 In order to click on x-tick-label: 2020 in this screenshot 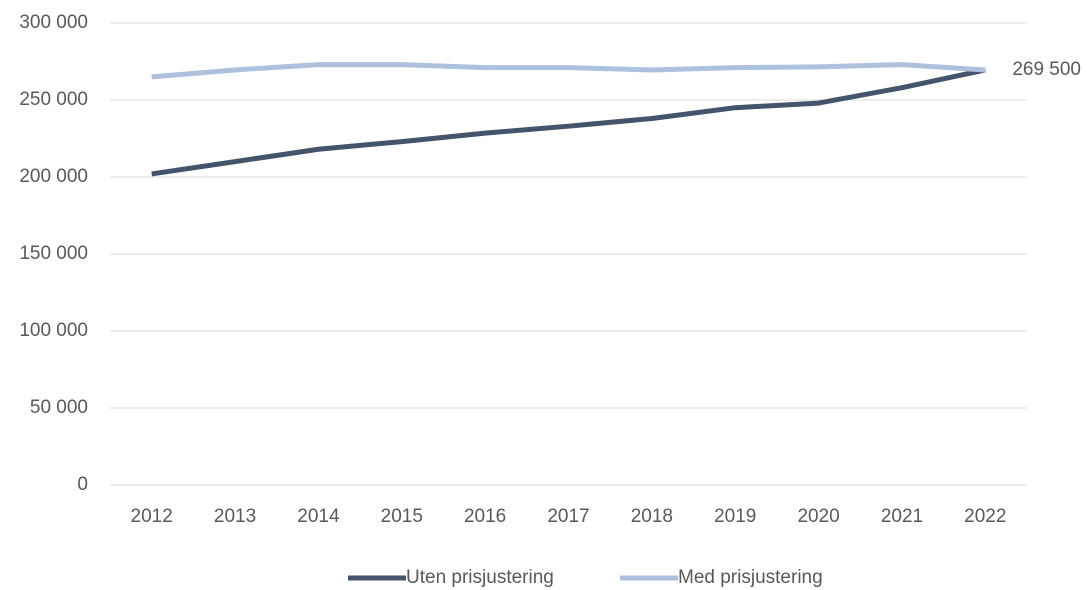, I will do `click(818, 516)`.